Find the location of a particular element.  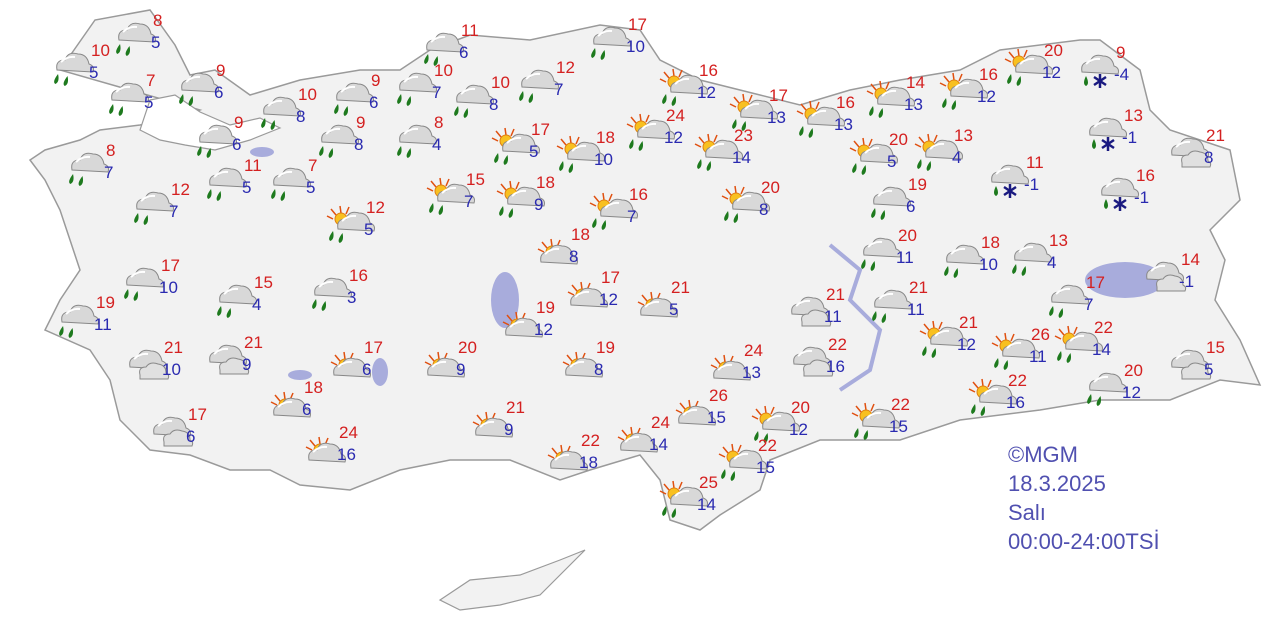

station: 19 11 is located at coordinates (87, 316).